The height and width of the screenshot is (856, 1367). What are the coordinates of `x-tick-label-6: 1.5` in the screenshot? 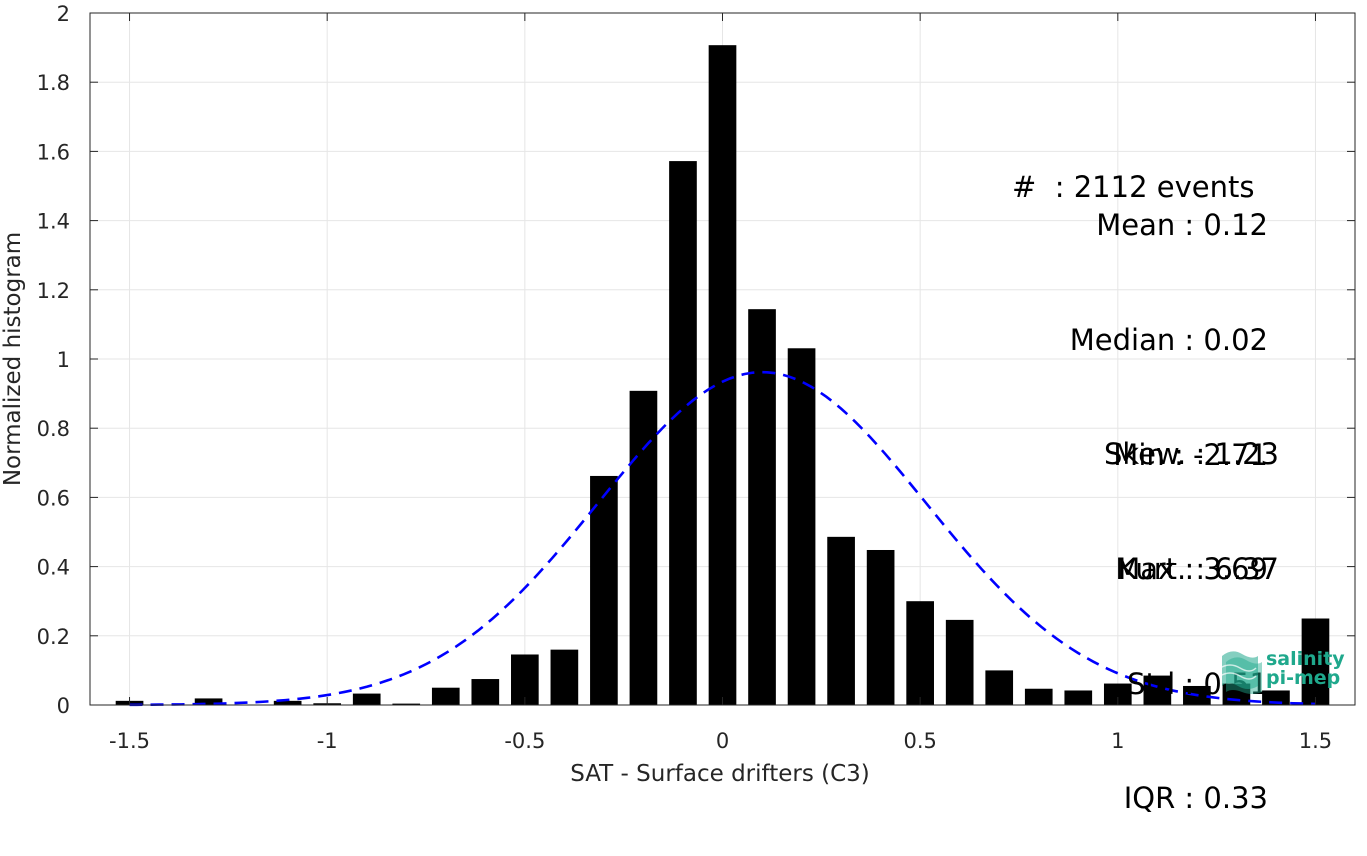 It's located at (1315, 741).